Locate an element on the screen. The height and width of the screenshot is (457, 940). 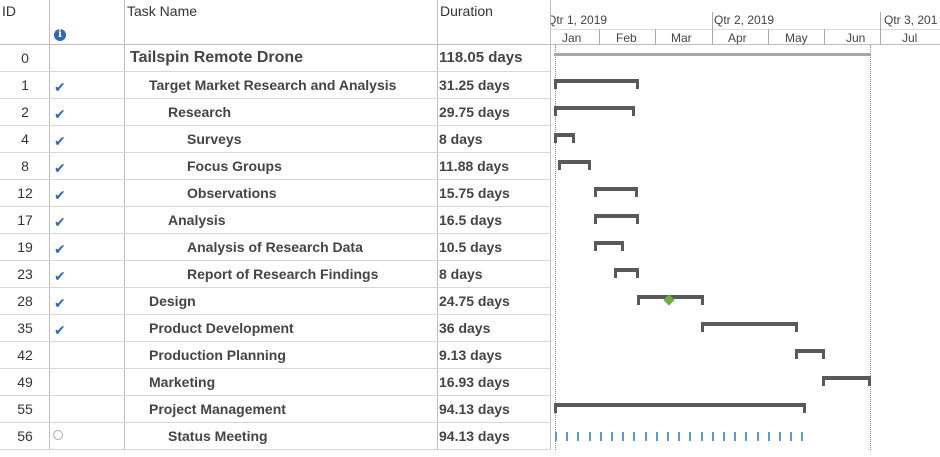
table-row: 42 Production Planning 9.13 days is located at coordinates (275, 355).